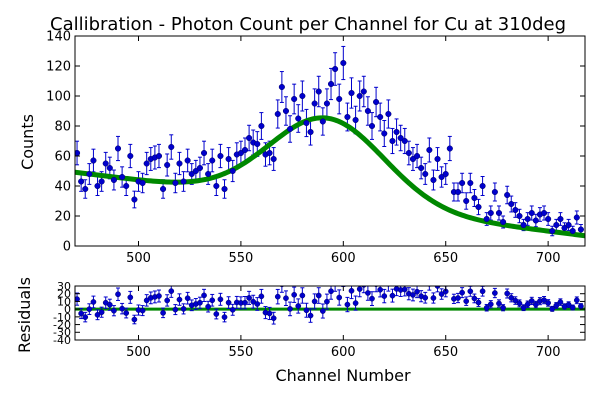 The height and width of the screenshot is (400, 600). I want to click on main-x-tick-label: 700, so click(548, 258).